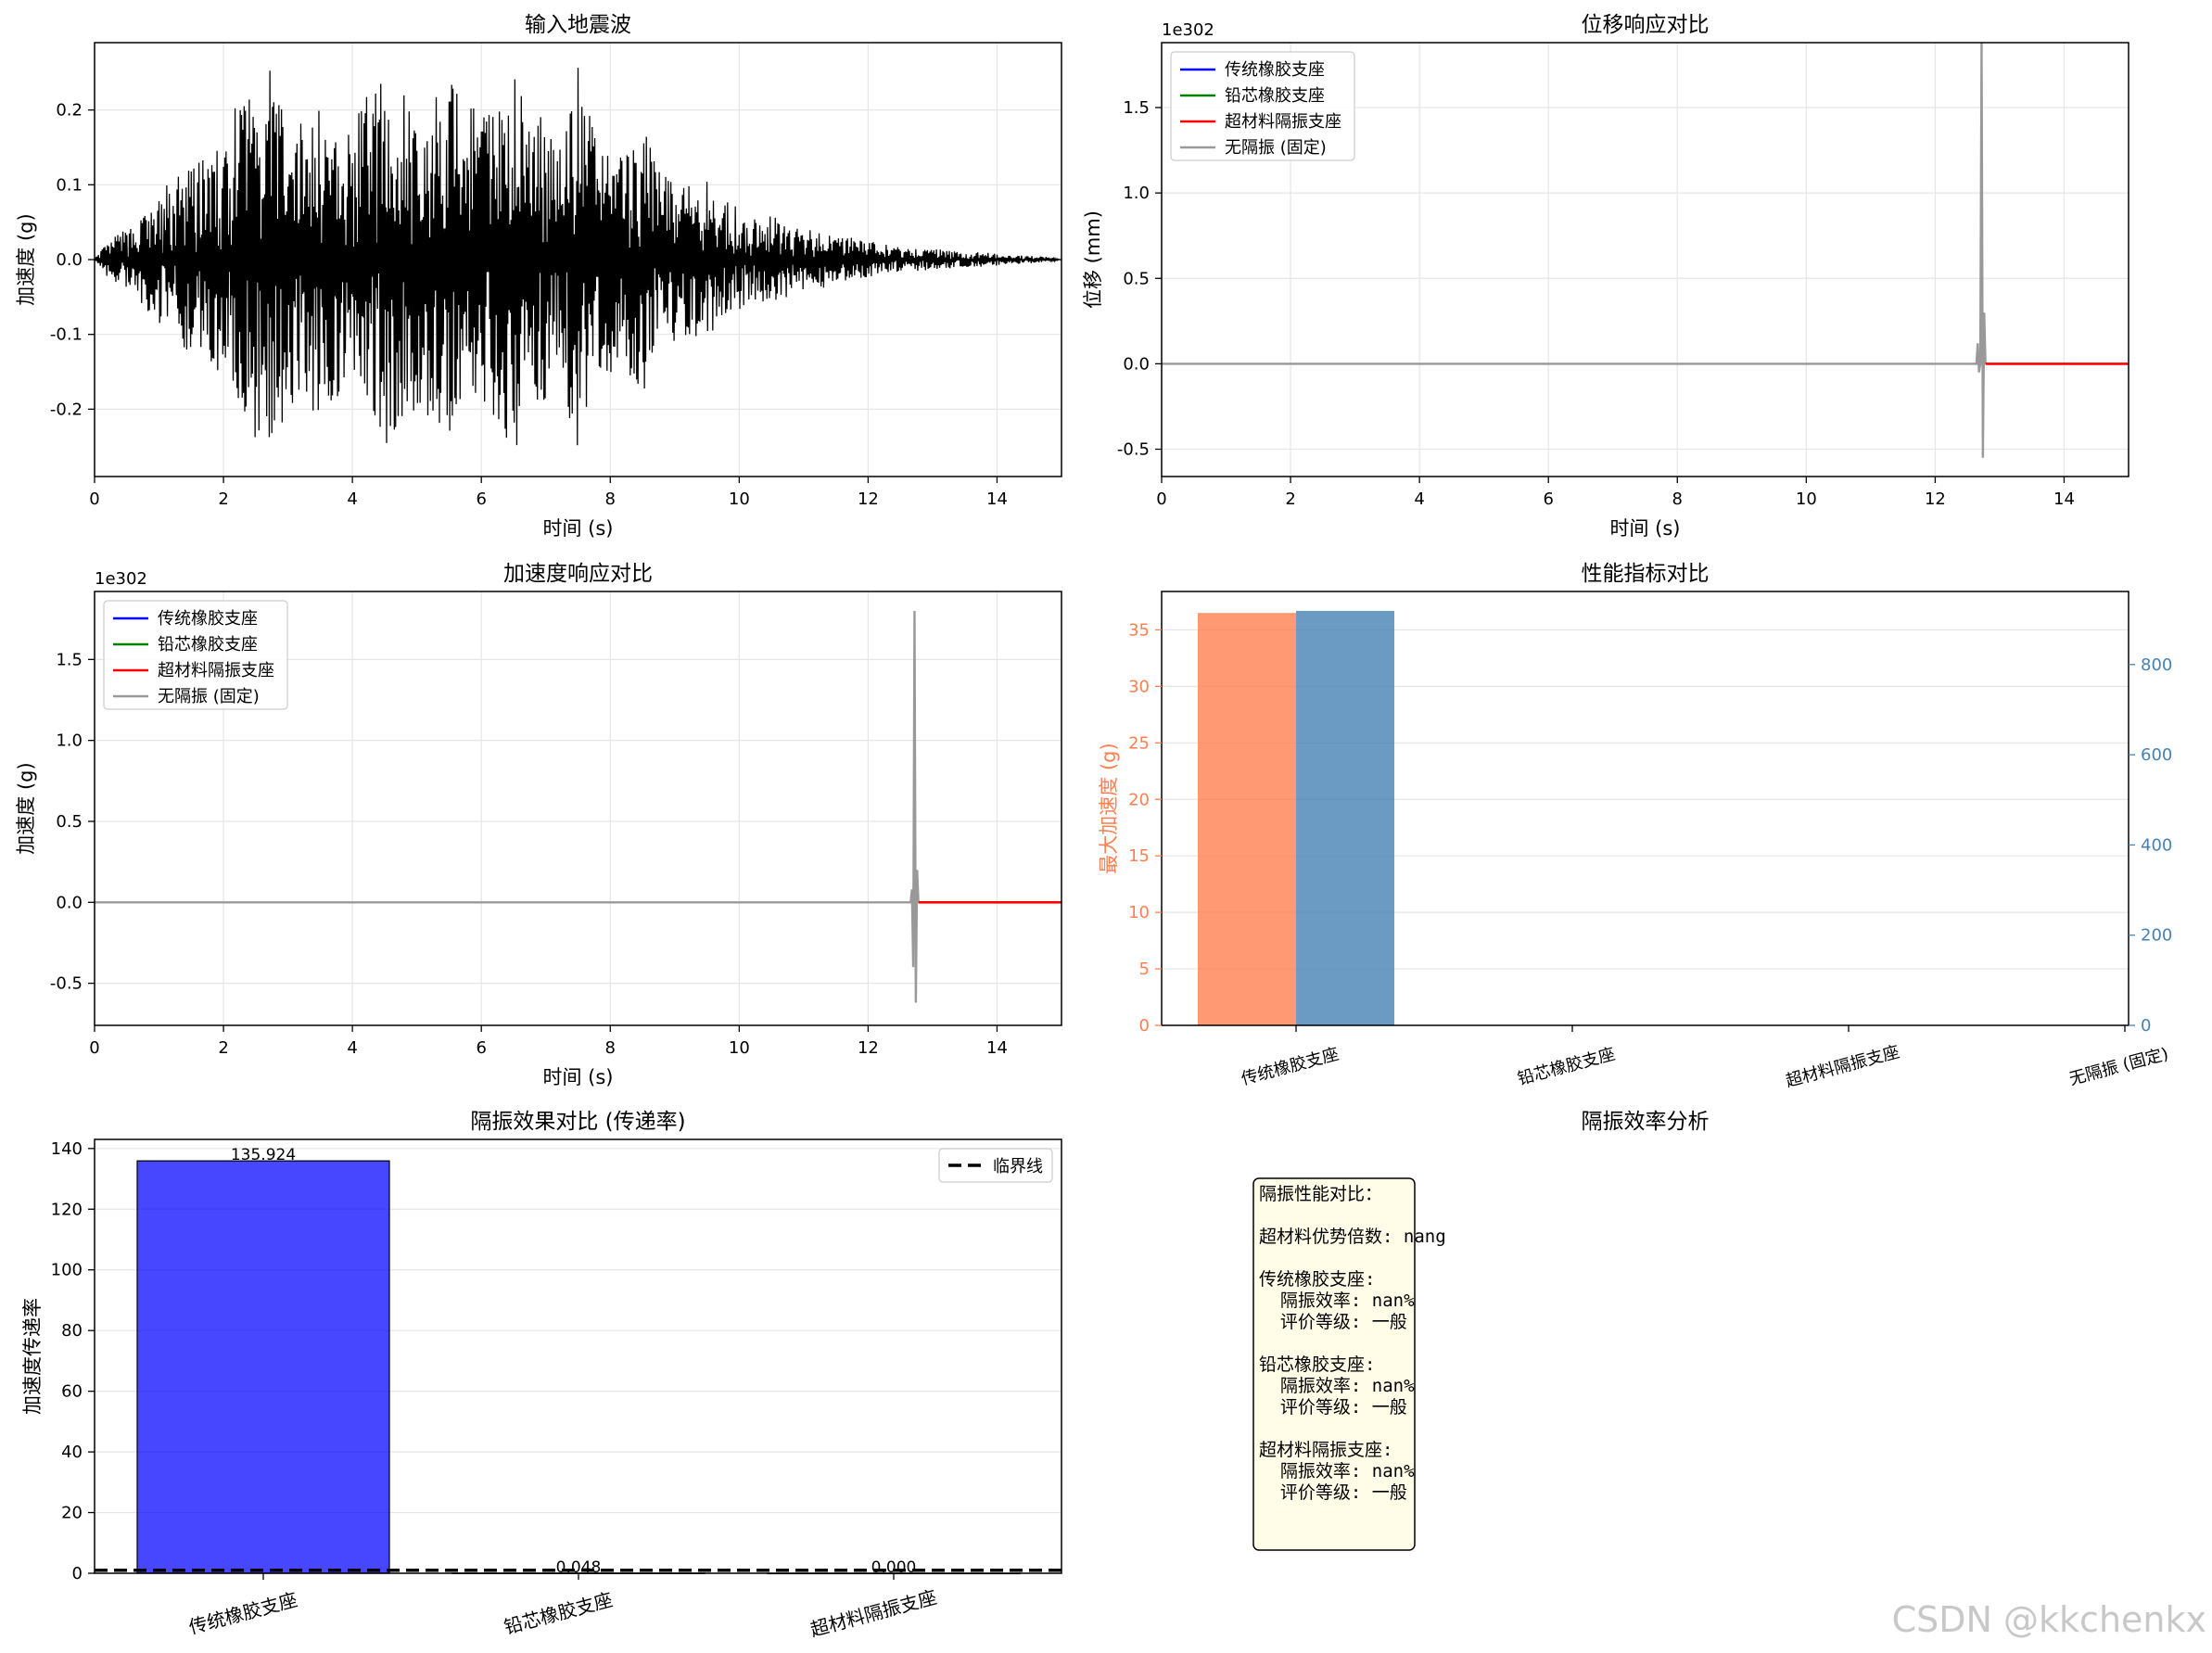 This screenshot has width=2212, height=1653. I want to click on y-tick-label: 25, so click(1139, 743).